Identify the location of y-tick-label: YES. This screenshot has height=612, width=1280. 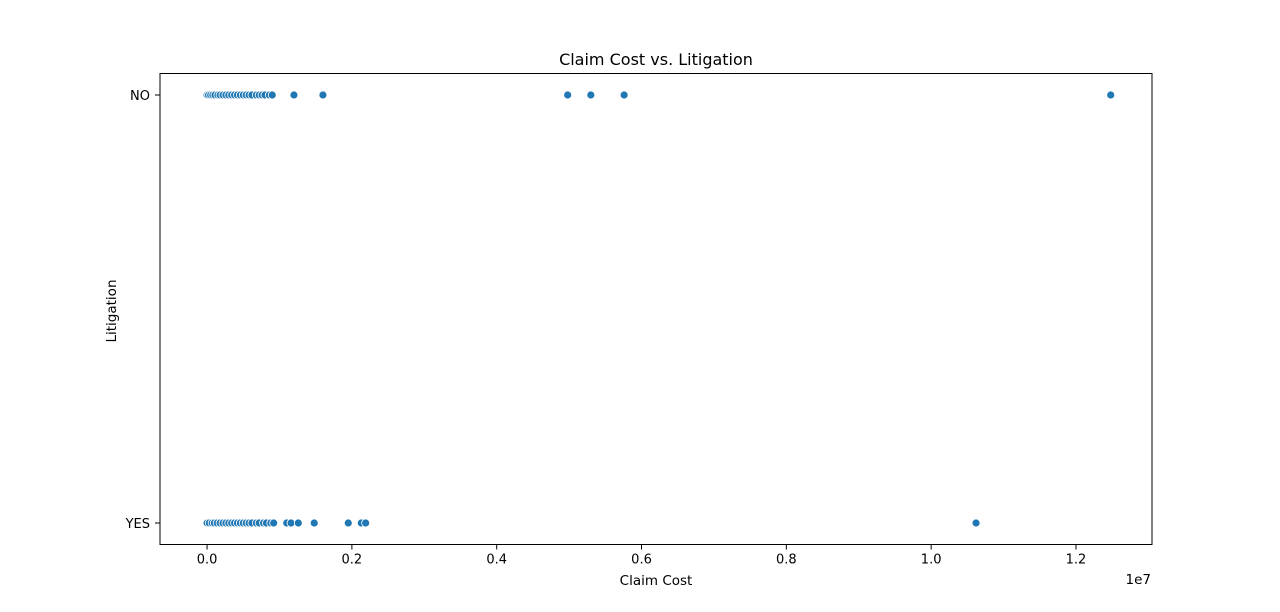
(137, 524).